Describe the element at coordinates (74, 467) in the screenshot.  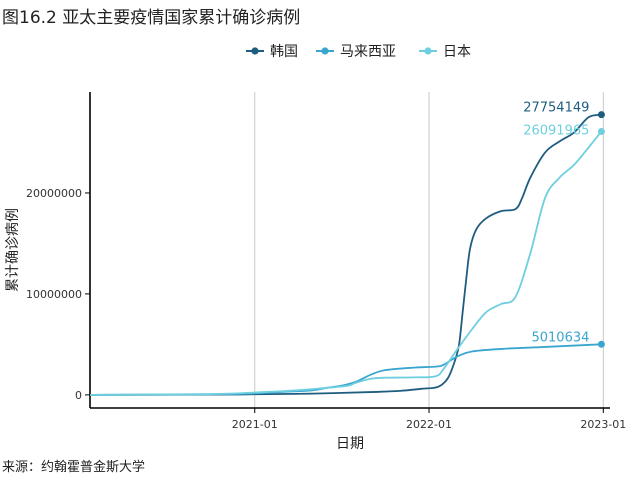
I see `source-note: 来源：约翰霍普金斯大学` at that location.